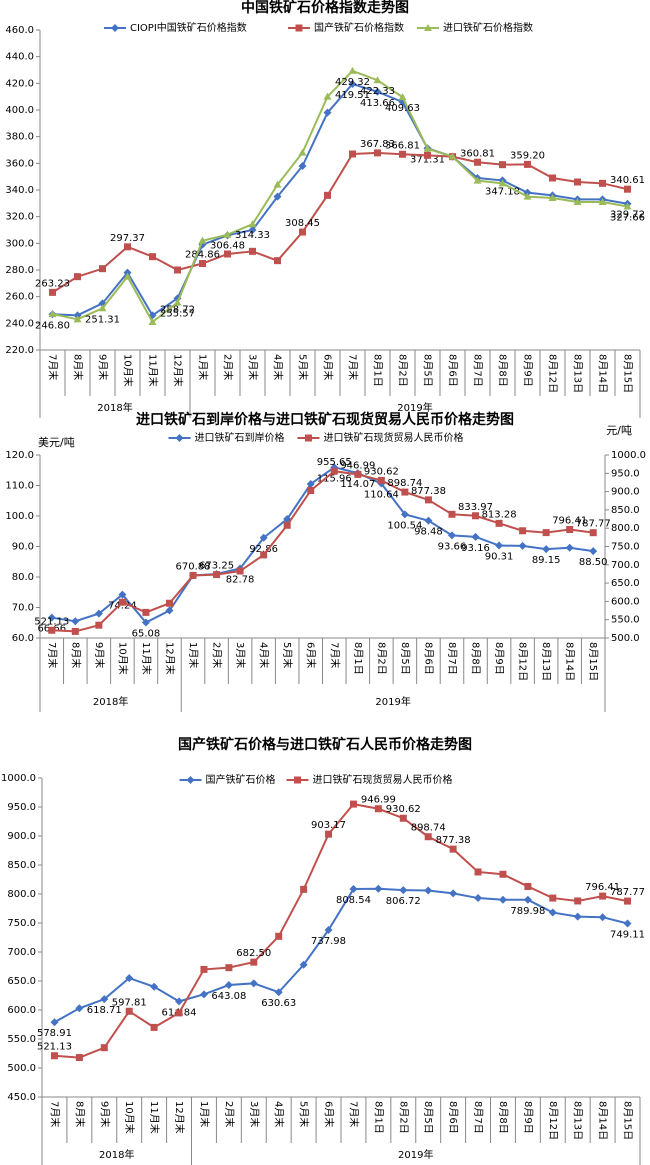 This screenshot has width=650, height=1165. What do you see at coordinates (127, 238) in the screenshot?
I see `data-label: 297.37` at bounding box center [127, 238].